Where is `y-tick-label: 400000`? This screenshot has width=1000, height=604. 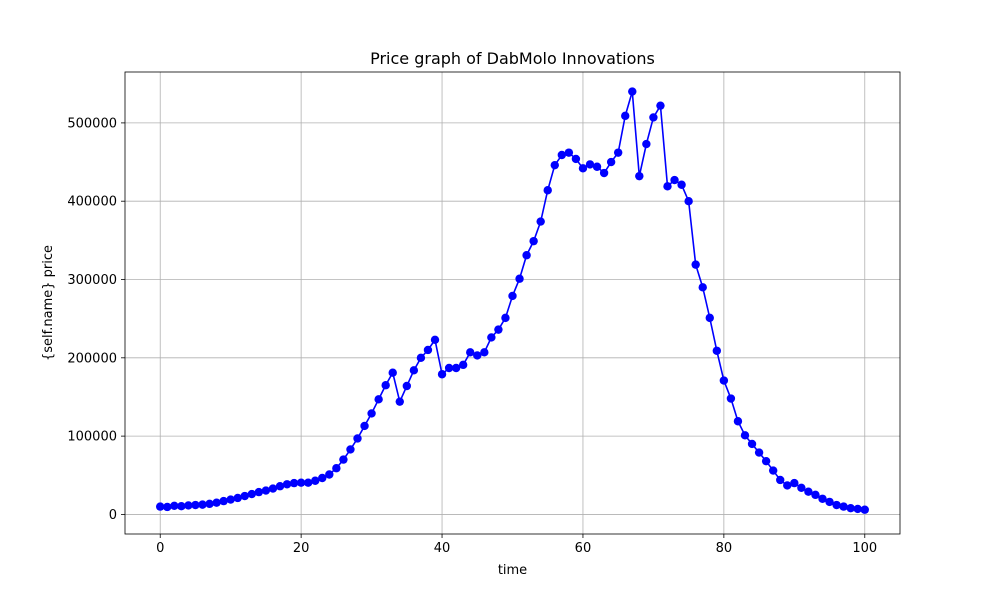
y-tick-label: 400000 is located at coordinates (92, 202).